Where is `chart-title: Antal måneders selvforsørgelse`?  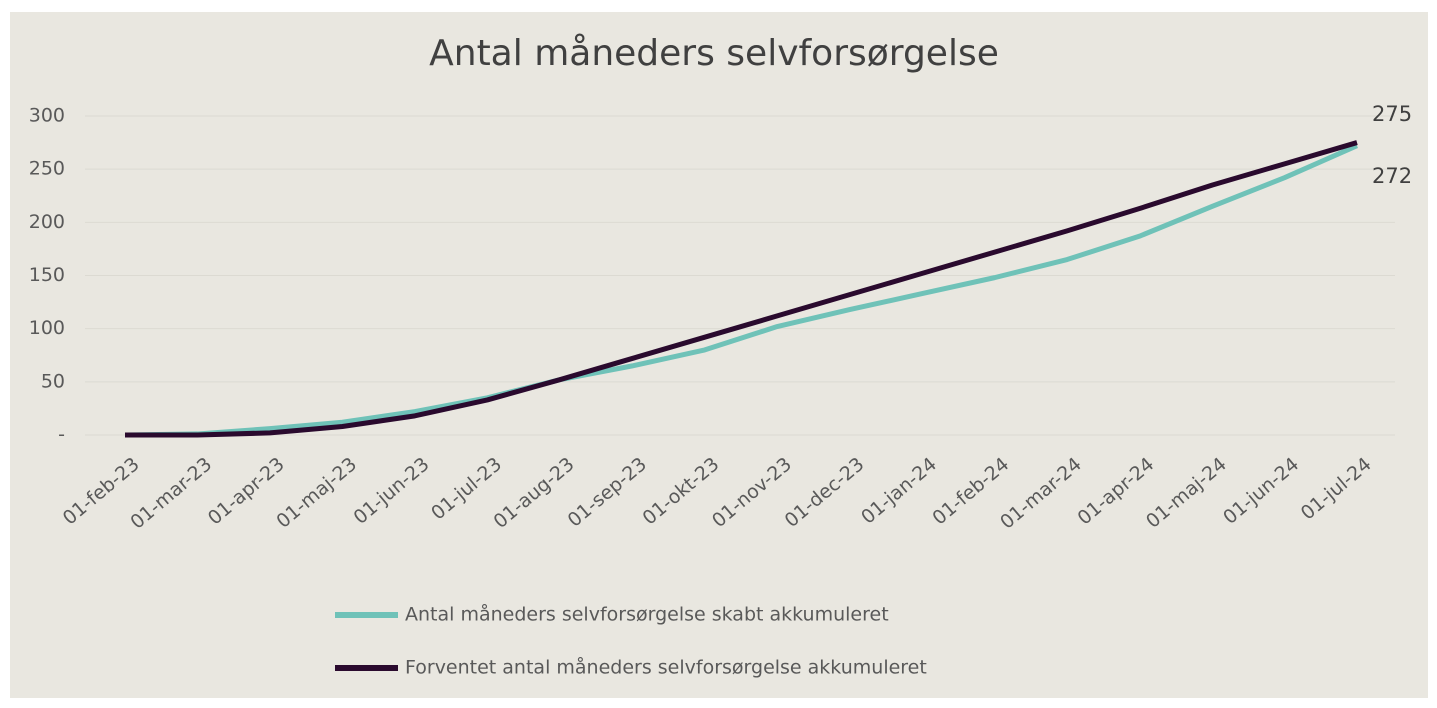 chart-title: Antal måneders selvforsørgelse is located at coordinates (714, 53).